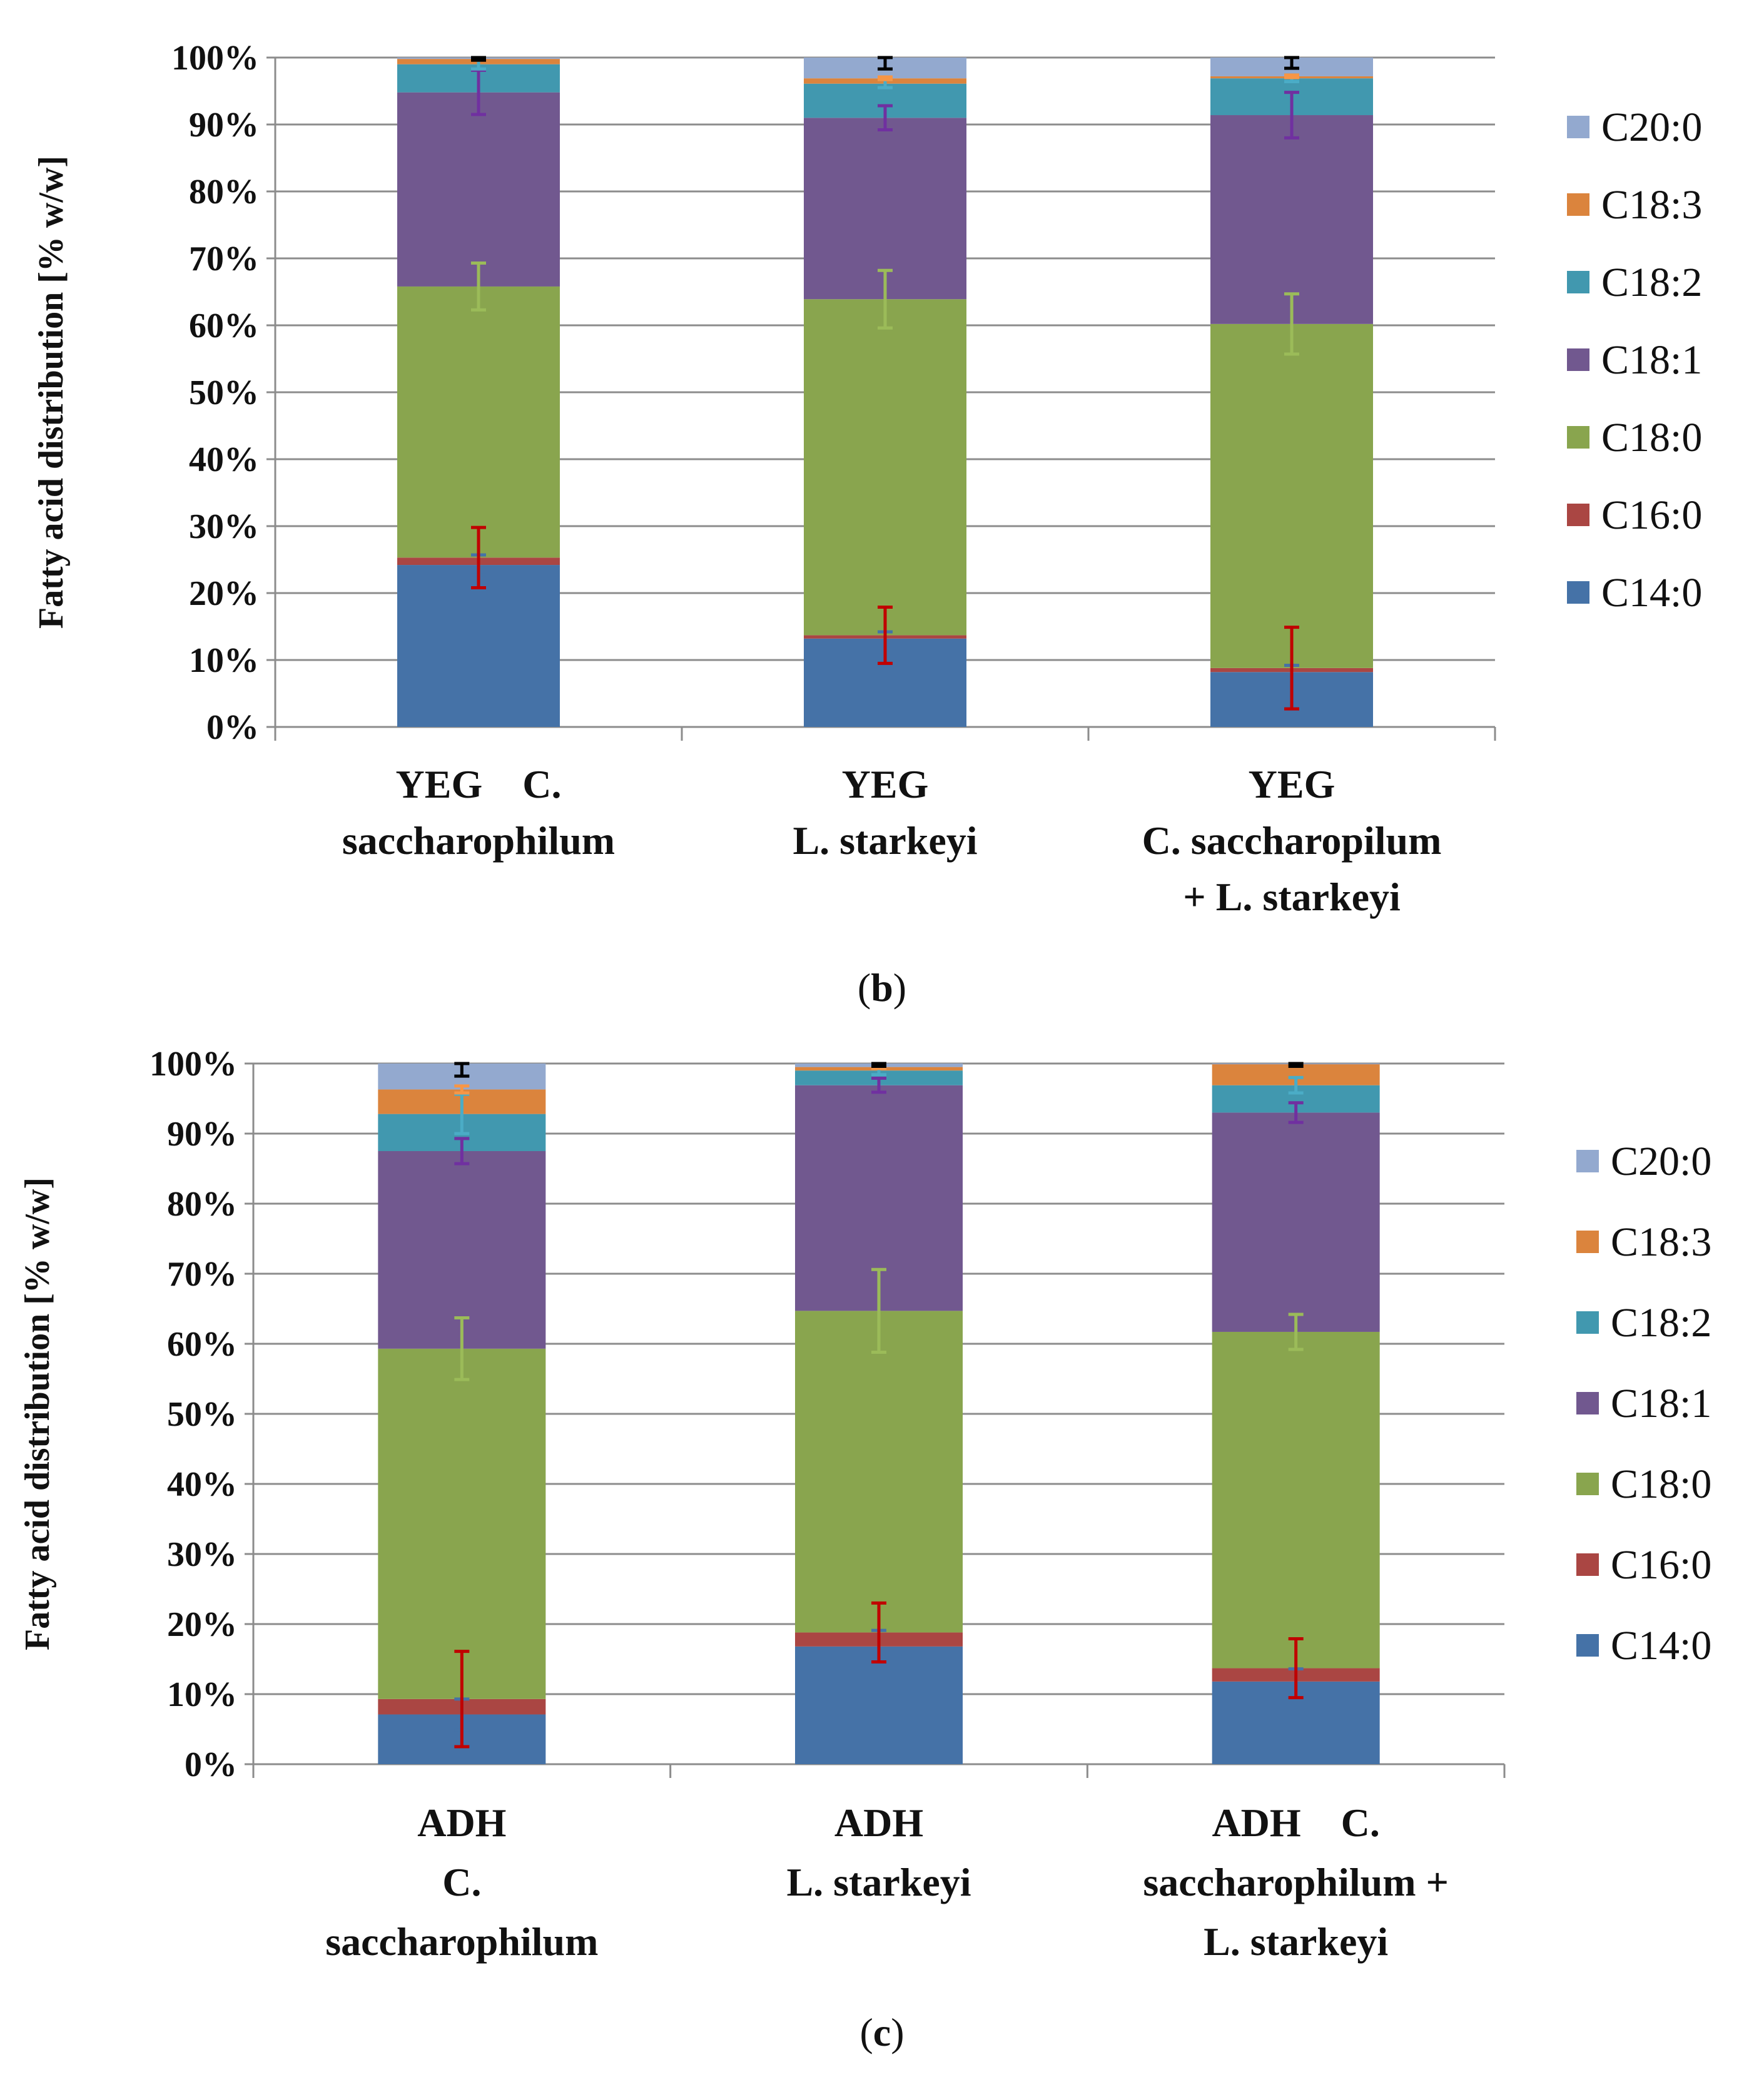  Describe the element at coordinates (1292, 840) in the screenshot. I see `category-label: C. saccharopilum` at that location.